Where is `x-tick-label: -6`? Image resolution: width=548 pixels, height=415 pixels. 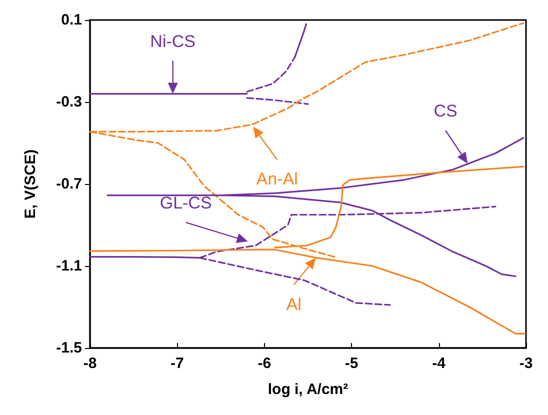 x-tick-label: -6 is located at coordinates (265, 363).